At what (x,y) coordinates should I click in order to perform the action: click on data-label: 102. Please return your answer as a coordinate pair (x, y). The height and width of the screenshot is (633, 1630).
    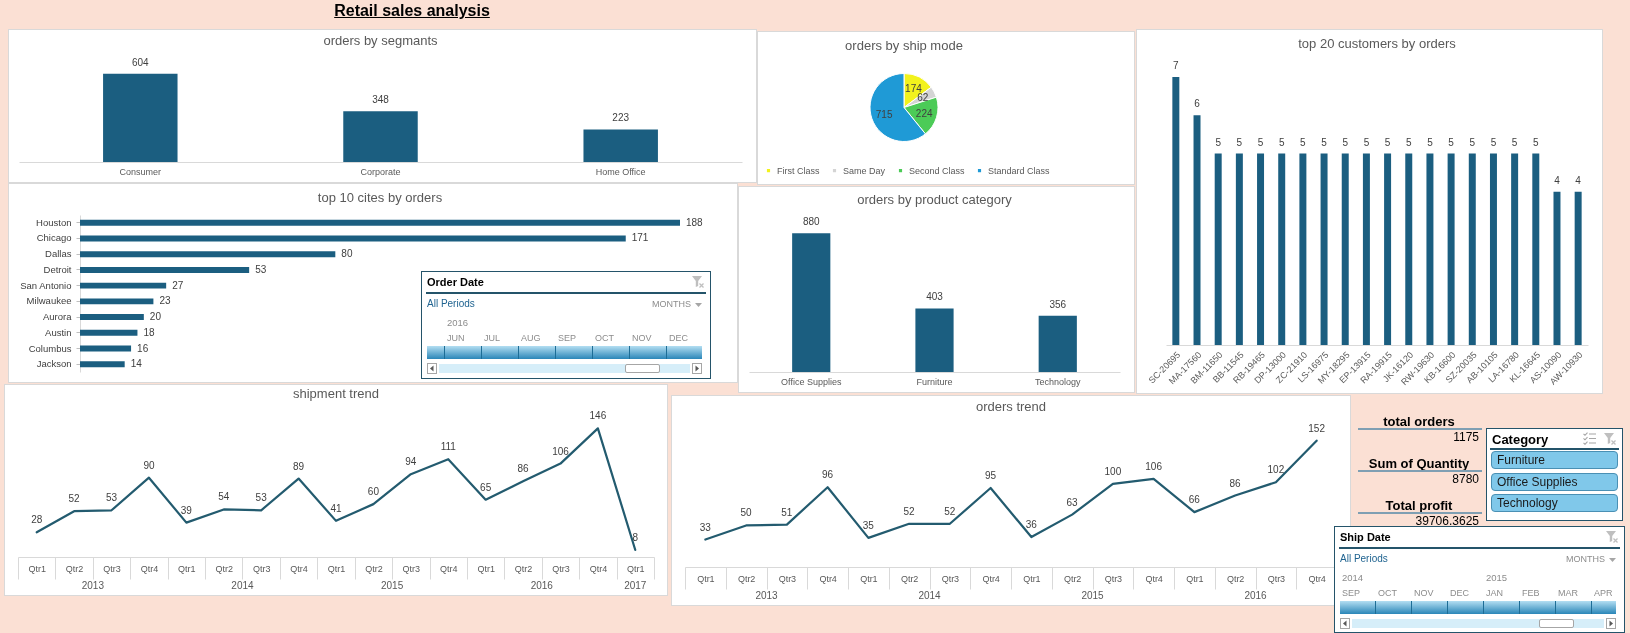
    Looking at the image, I should click on (1276, 470).